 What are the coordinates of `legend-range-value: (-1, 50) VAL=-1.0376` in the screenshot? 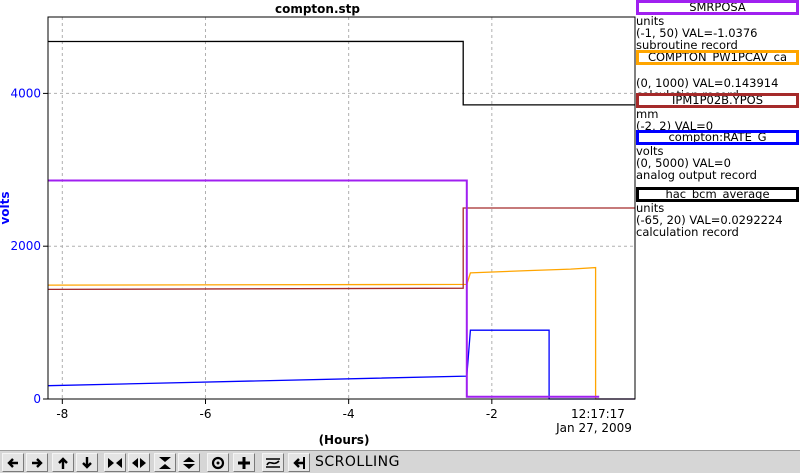 It's located at (697, 33).